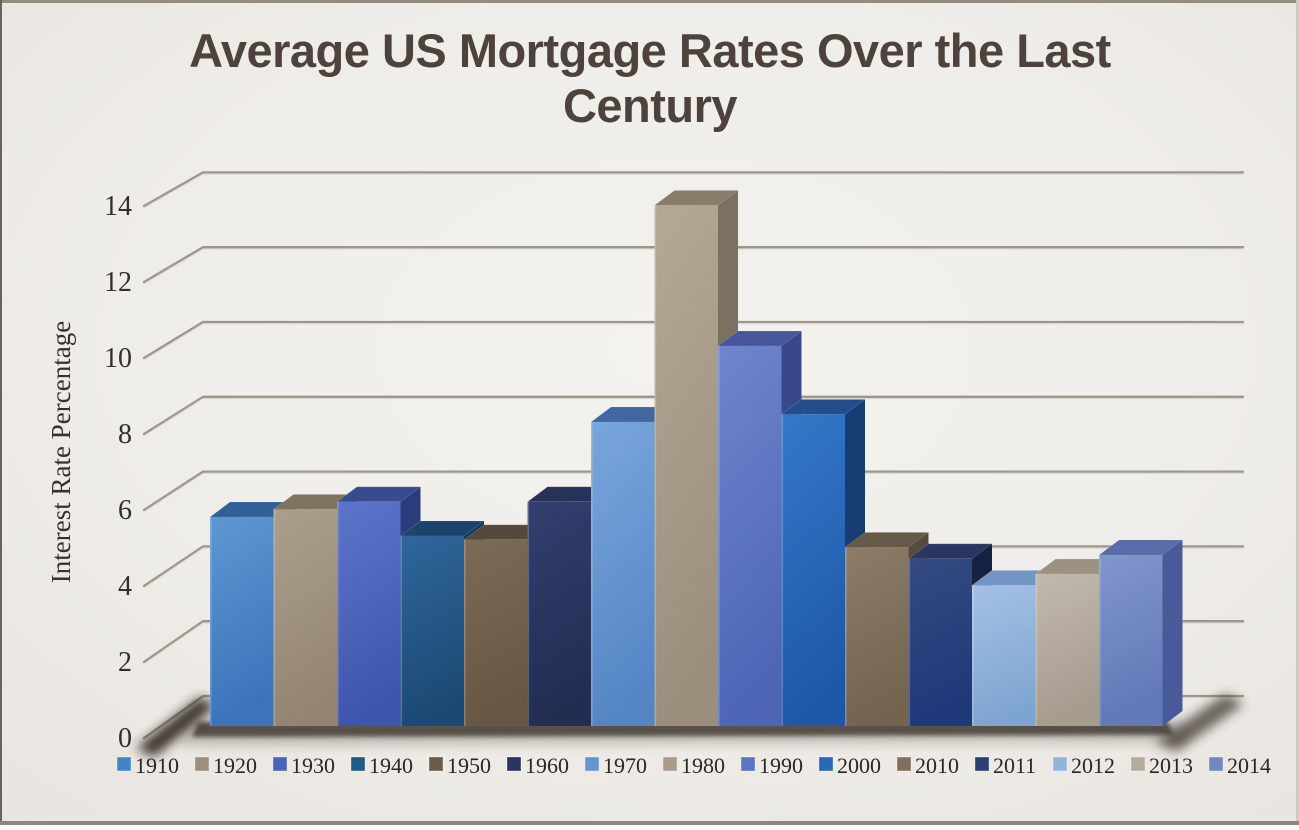 This screenshot has height=830, width=1299. I want to click on bar-1910-front-face, so click(242, 621).